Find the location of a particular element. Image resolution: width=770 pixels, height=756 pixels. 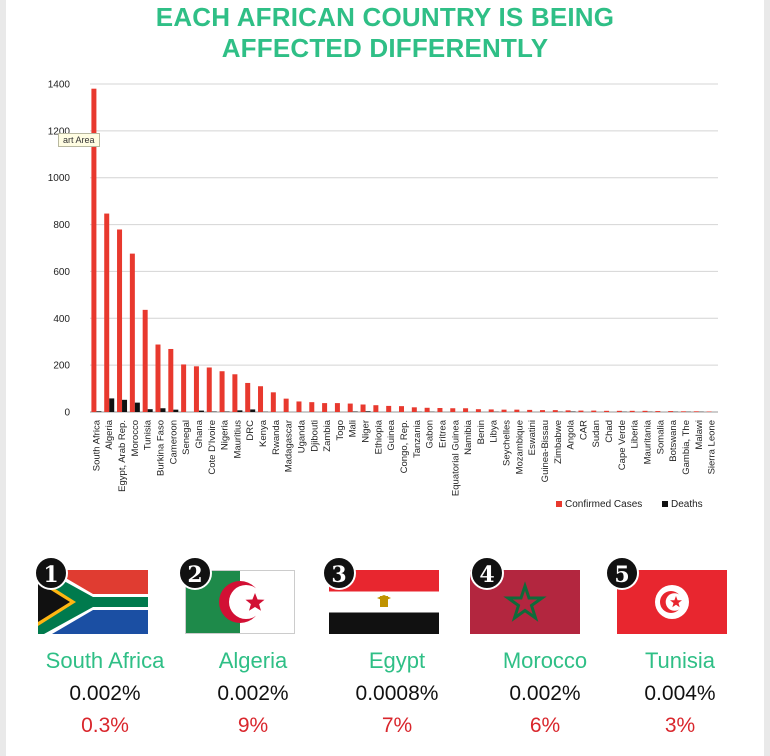

rank-badge: 4 is located at coordinates (487, 573).